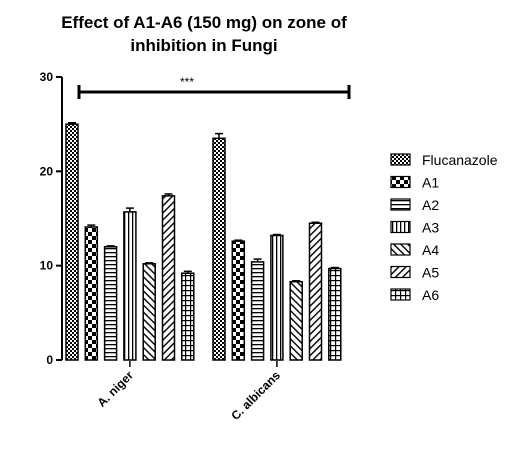 This screenshot has width=521, height=475. Describe the element at coordinates (400, 182) in the screenshot. I see `legend-swatch-a1` at that location.